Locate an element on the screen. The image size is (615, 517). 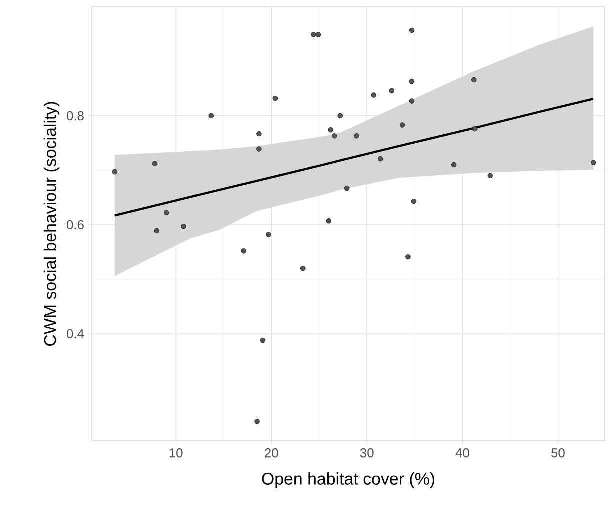
y-tick-label: 0.6 is located at coordinates (75, 225).